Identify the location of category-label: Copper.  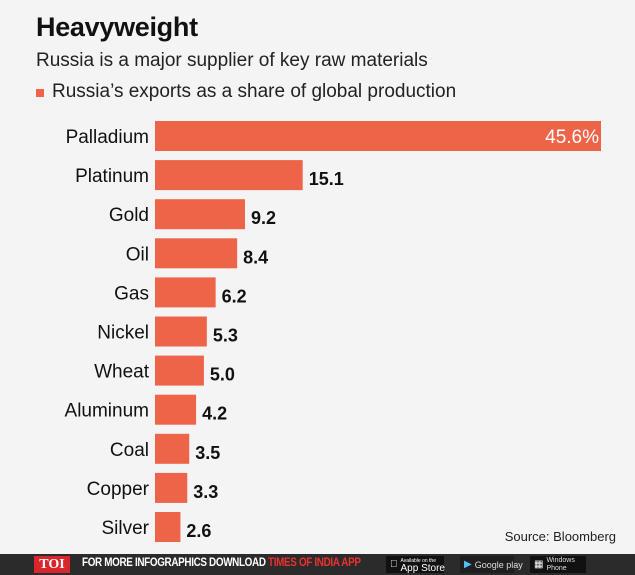
(118, 489).